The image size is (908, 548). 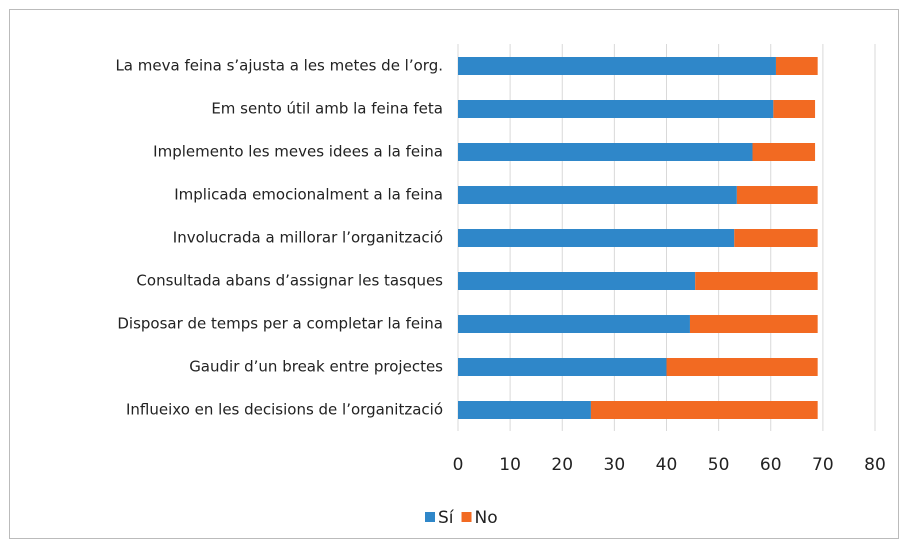 What do you see at coordinates (510, 465) in the screenshot?
I see `x-tick-label: 10` at bounding box center [510, 465].